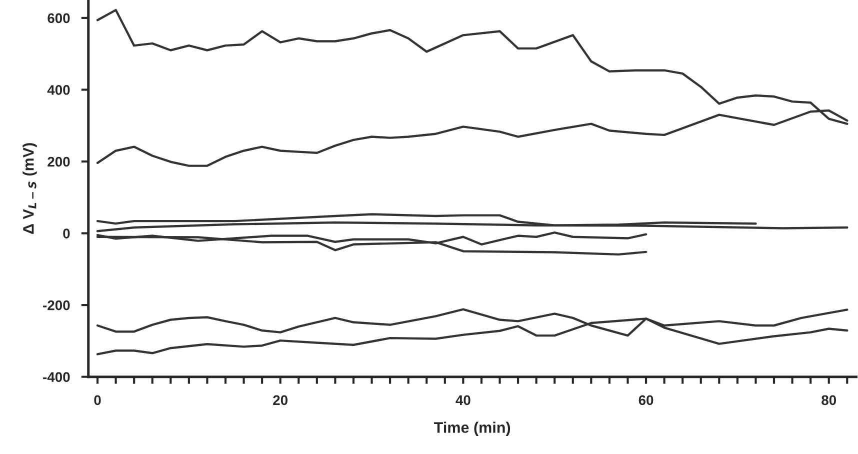  I want to click on y-tick-label: 200, so click(59, 161).